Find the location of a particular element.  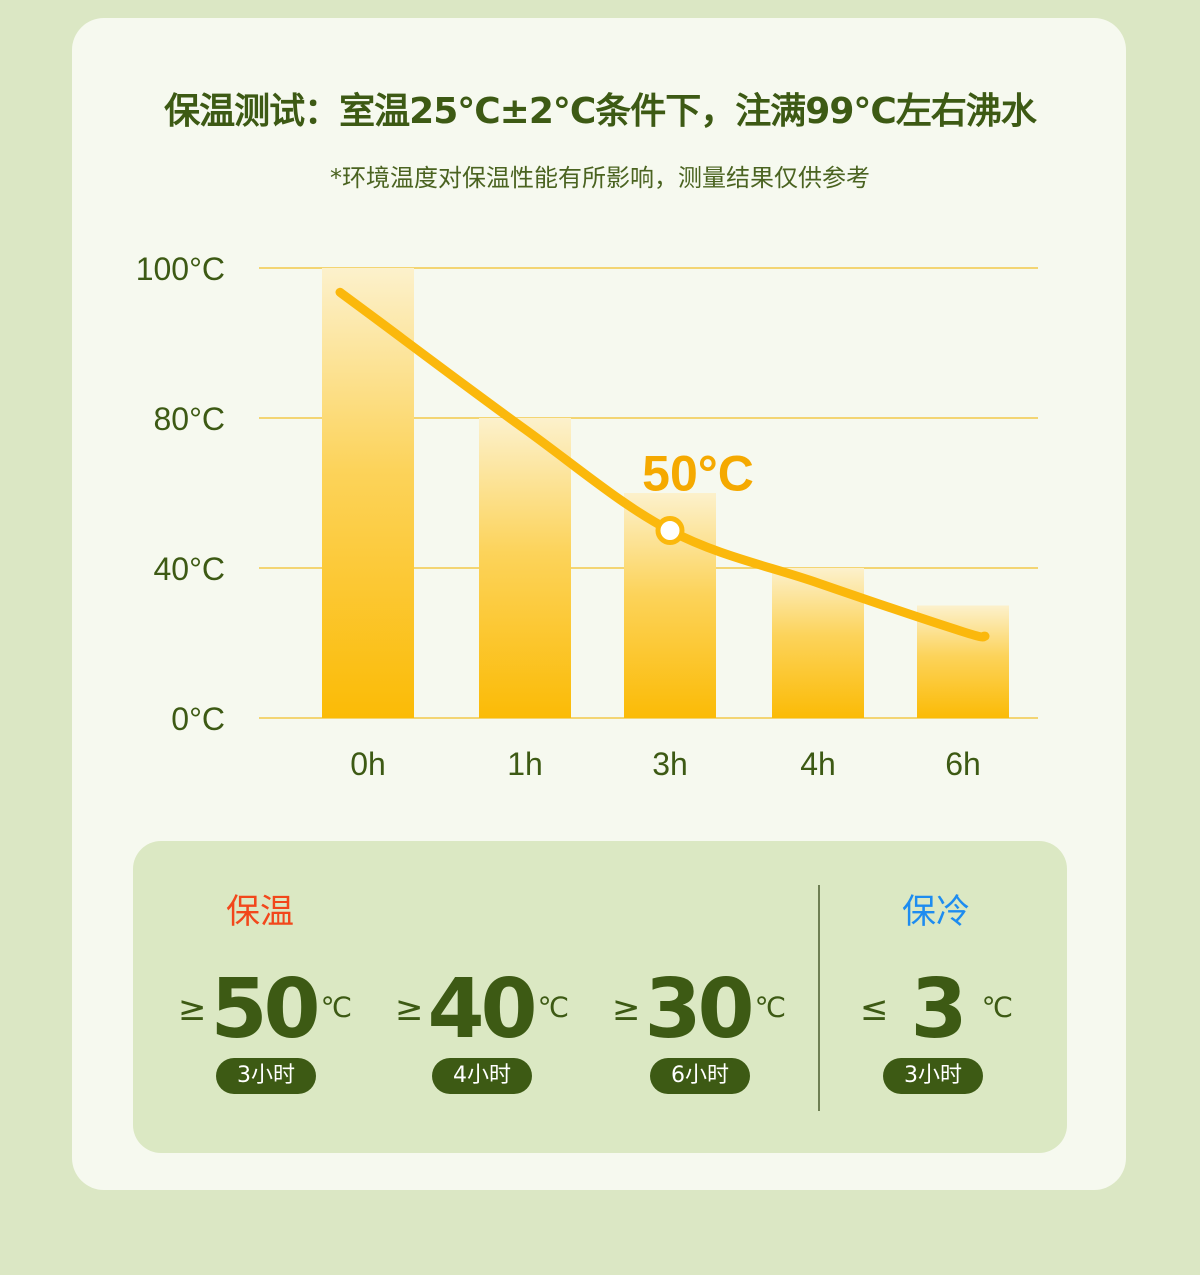

annotation-label: 50°C is located at coordinates (698, 474).